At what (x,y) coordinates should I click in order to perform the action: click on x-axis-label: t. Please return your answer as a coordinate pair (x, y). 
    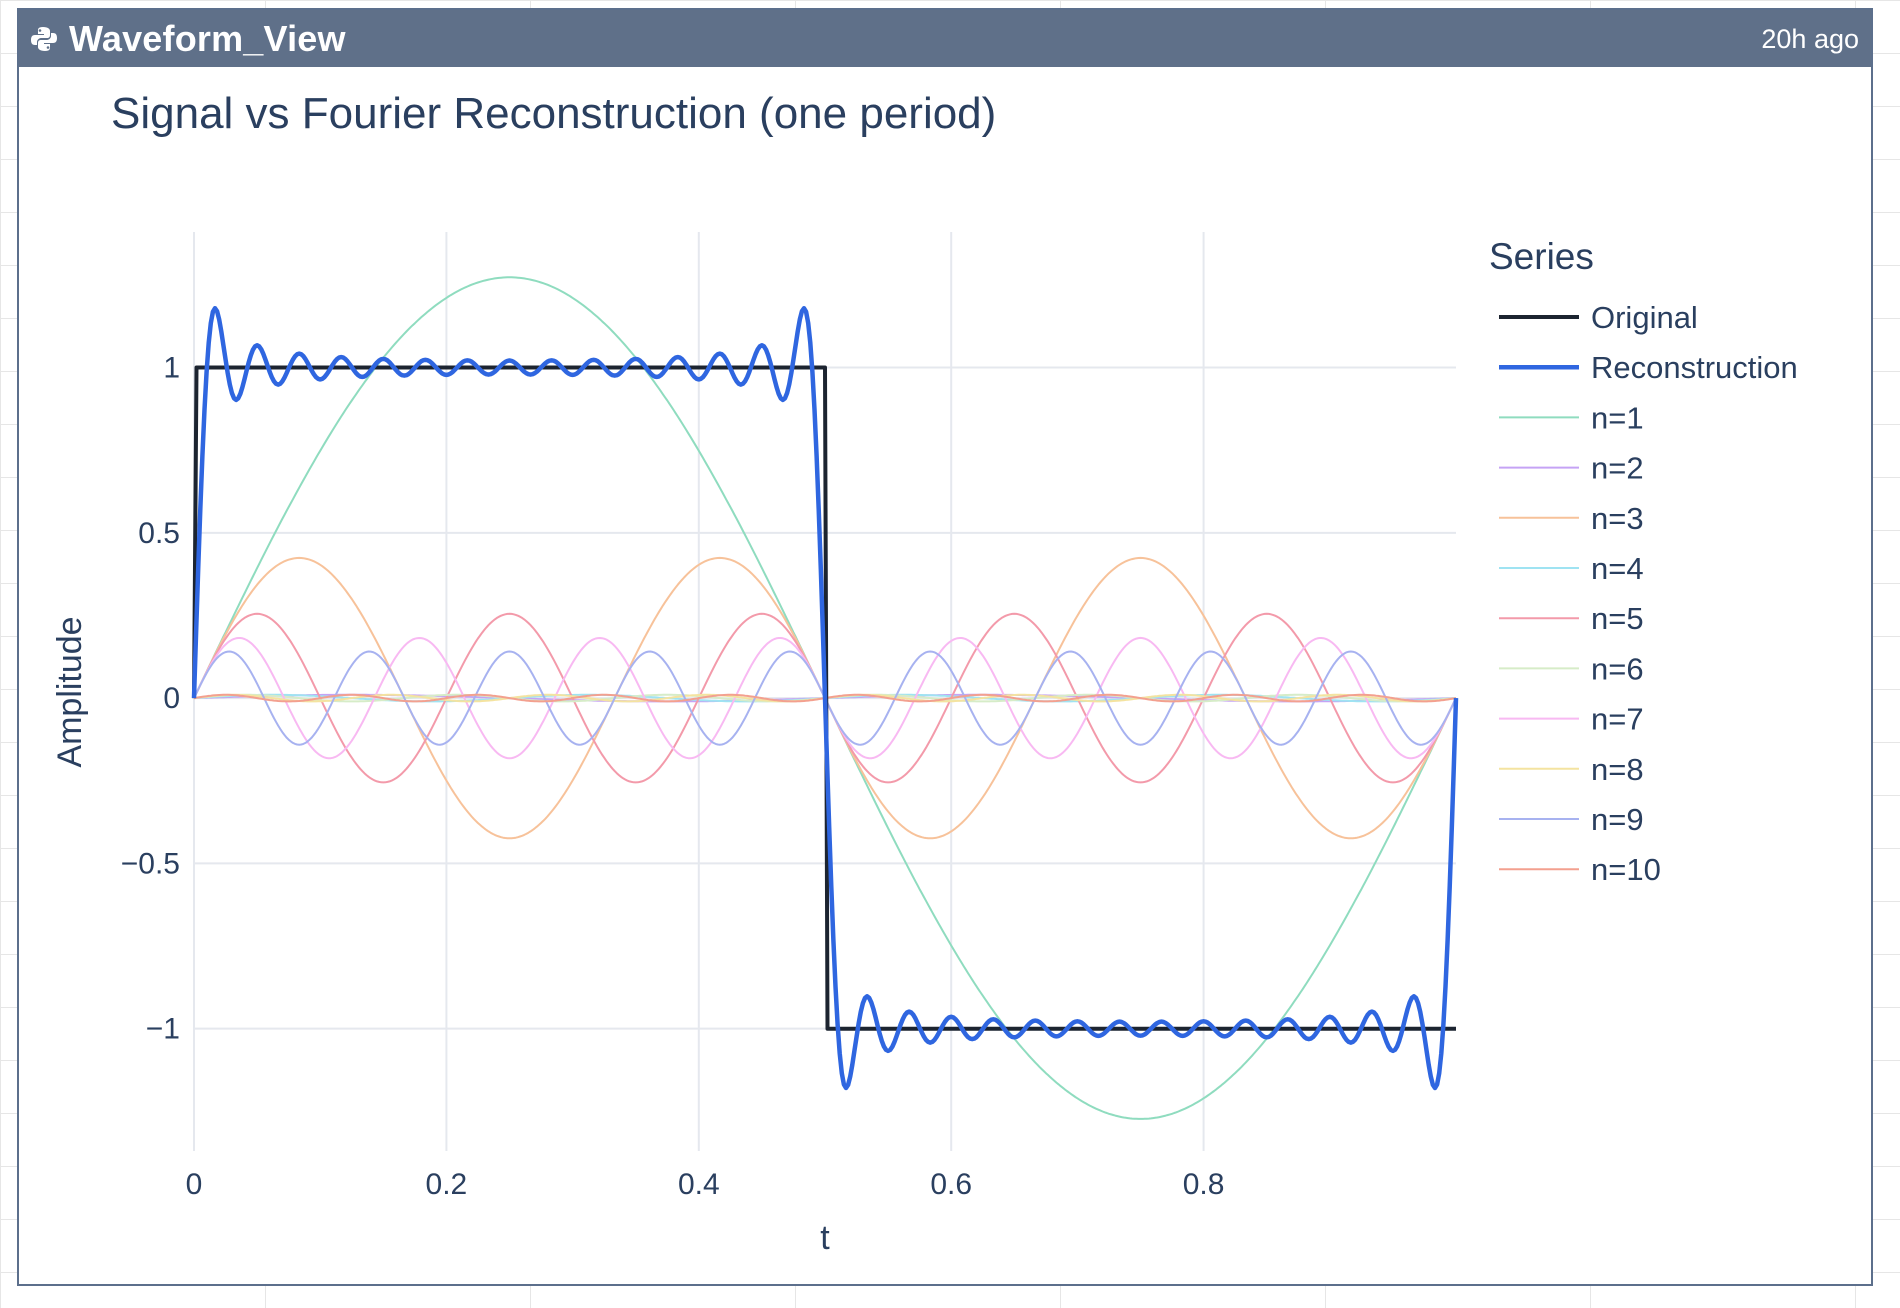
    Looking at the image, I should click on (825, 1238).